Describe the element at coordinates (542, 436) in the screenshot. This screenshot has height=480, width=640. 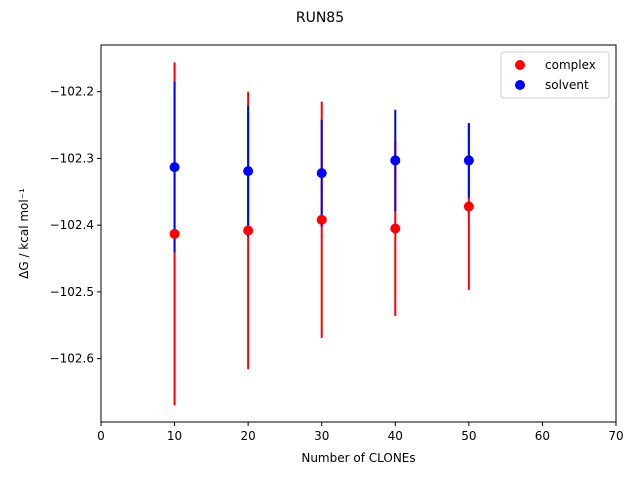
I see `x-tick-label: 60` at that location.